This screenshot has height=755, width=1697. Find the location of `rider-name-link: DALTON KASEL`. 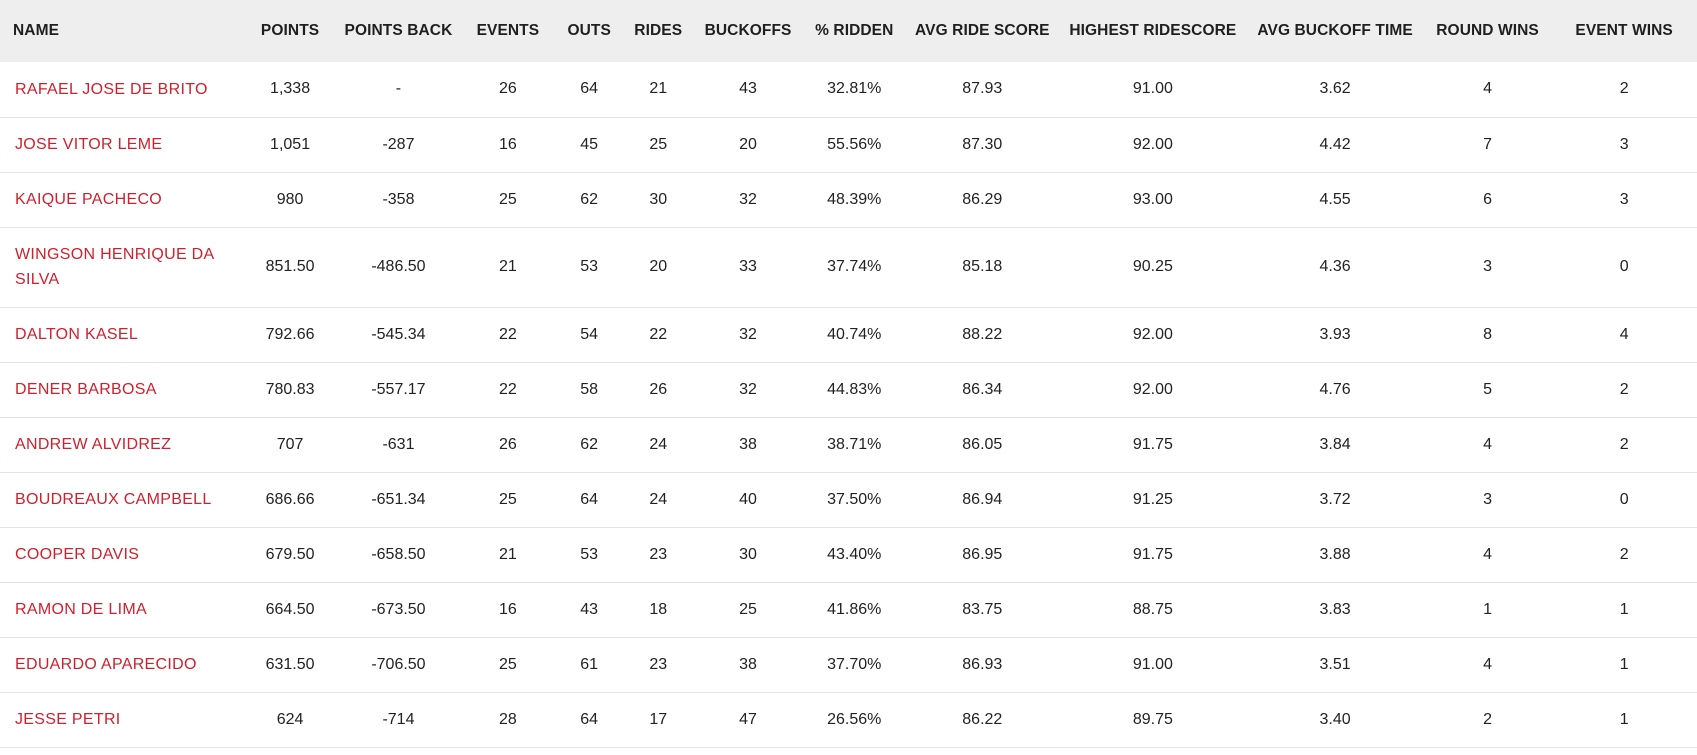

rider-name-link: DALTON KASEL is located at coordinates (77, 334).